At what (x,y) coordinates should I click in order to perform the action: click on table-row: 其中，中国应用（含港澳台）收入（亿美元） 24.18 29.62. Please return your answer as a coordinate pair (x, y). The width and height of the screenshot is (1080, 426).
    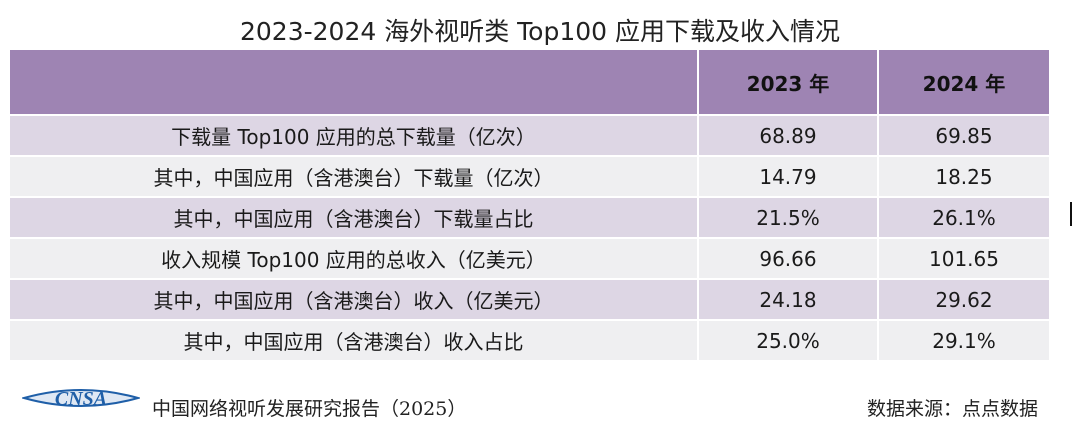
    Looking at the image, I should click on (529, 300).